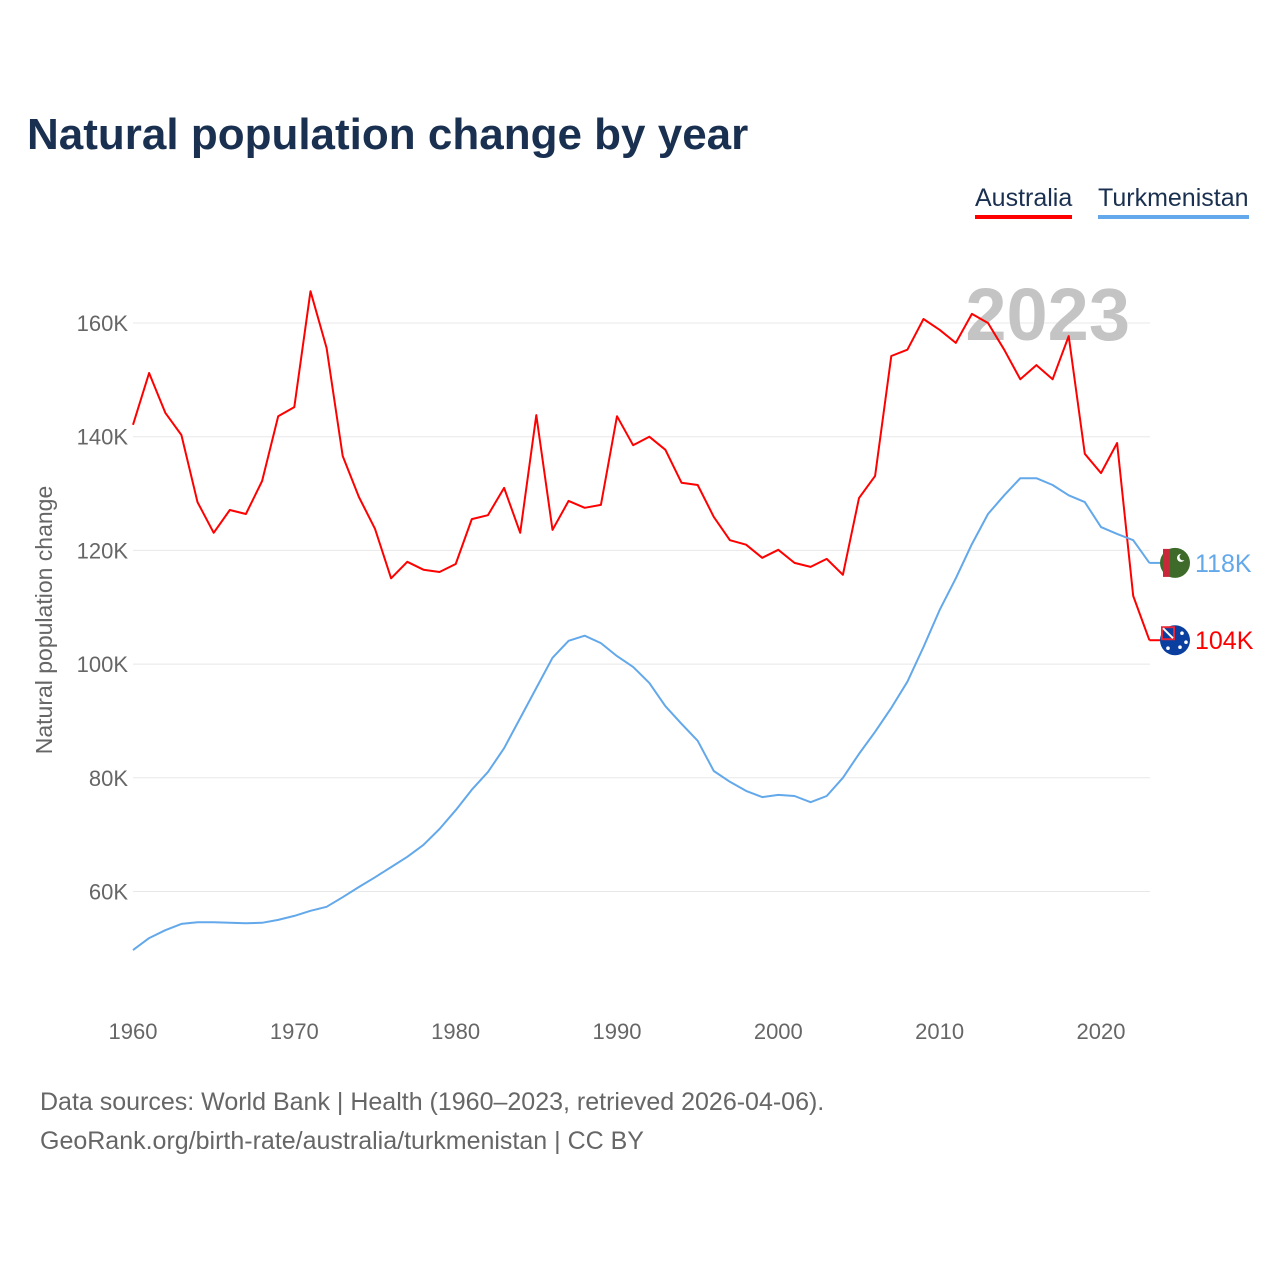 The image size is (1280, 1280). What do you see at coordinates (103, 664) in the screenshot?
I see `y-tick-label: 100K` at bounding box center [103, 664].